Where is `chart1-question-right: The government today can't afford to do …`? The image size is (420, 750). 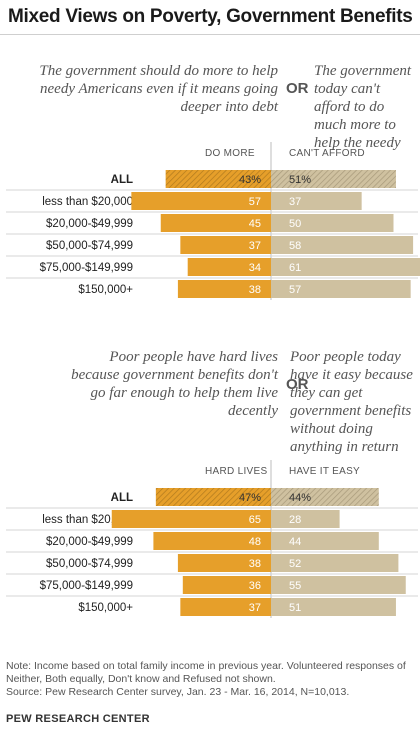 chart1-question-right: The government today can't afford to do … is located at coordinates (363, 107).